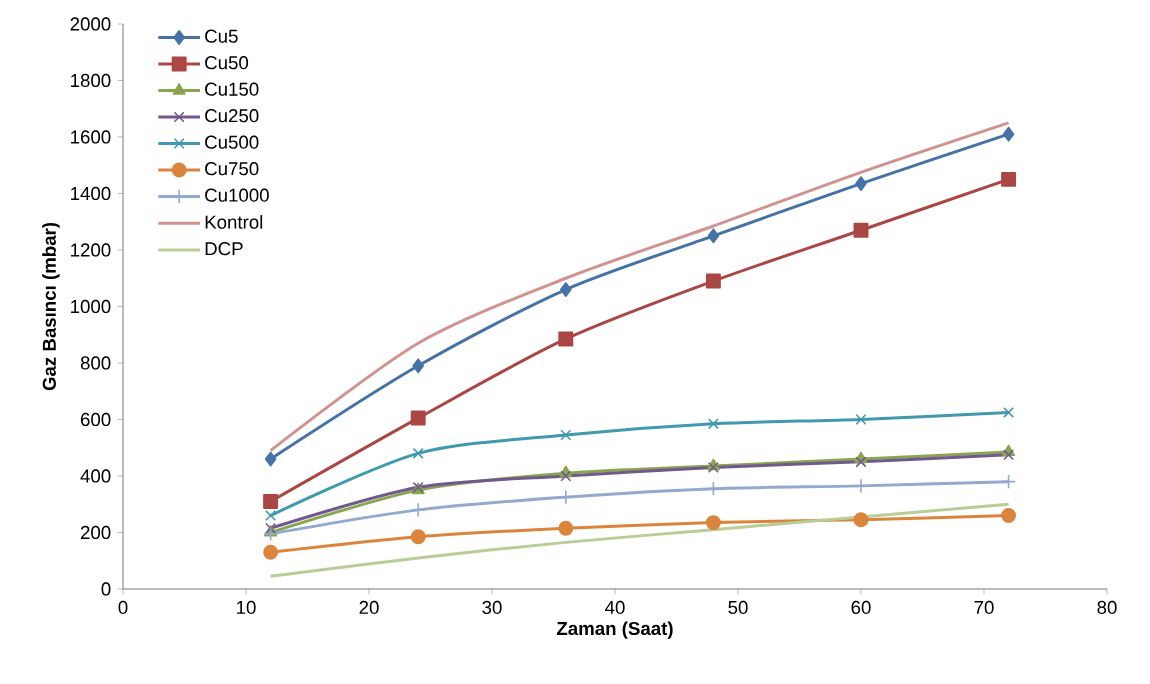 This screenshot has height=684, width=1150. Describe the element at coordinates (90, 24) in the screenshot. I see `y-tick-label: 2000` at that location.